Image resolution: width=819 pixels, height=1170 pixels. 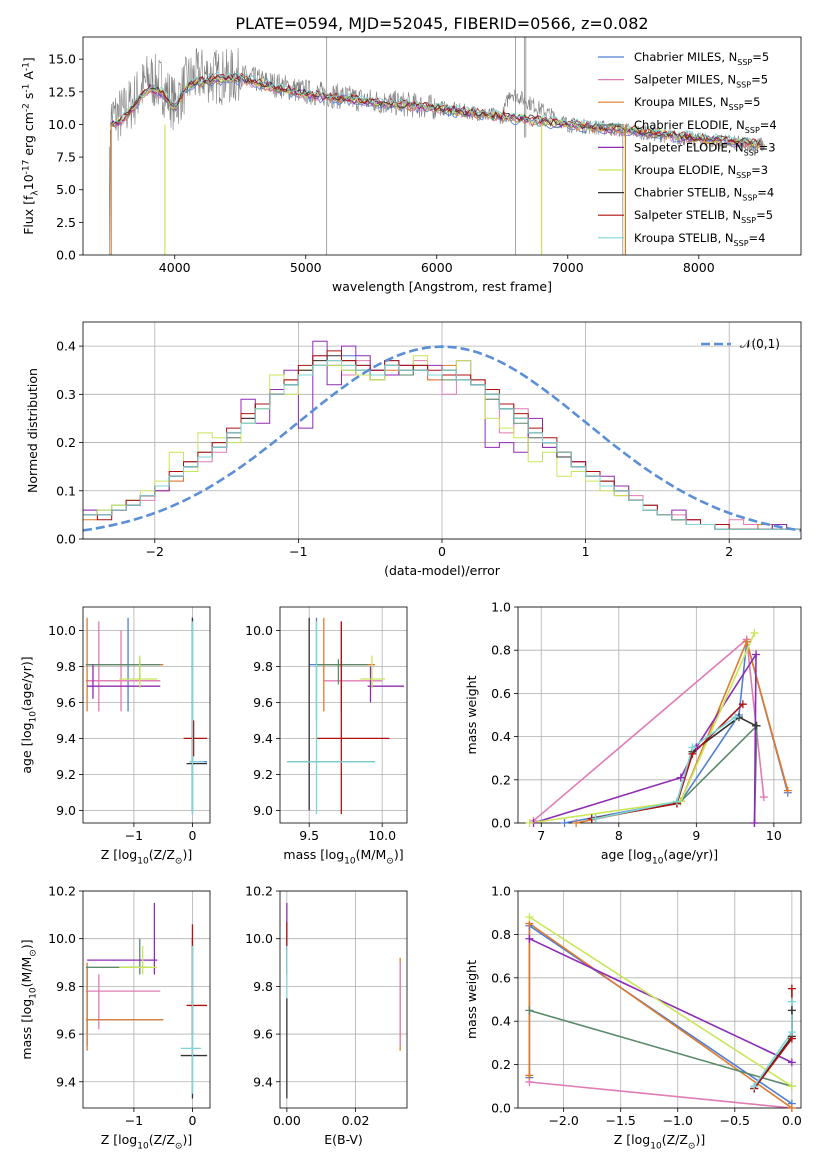 I want to click on y-tick-label: 0.0, so click(x=501, y=823).